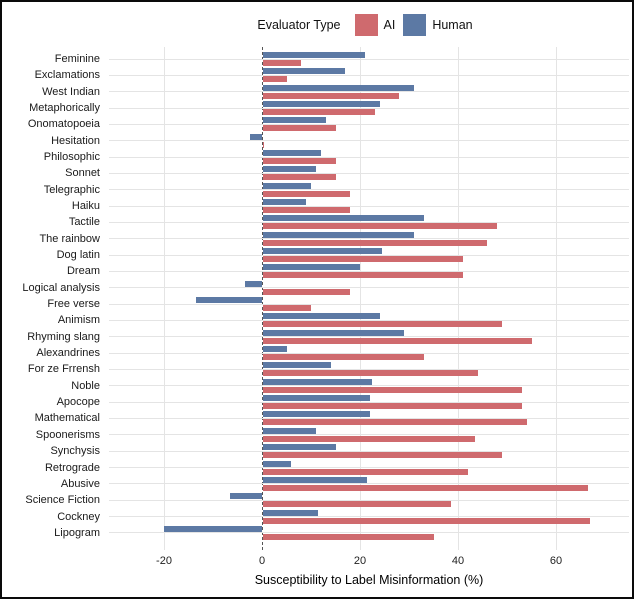 This screenshot has height=599, width=634. I want to click on category-label: Free verse, so click(73, 304).